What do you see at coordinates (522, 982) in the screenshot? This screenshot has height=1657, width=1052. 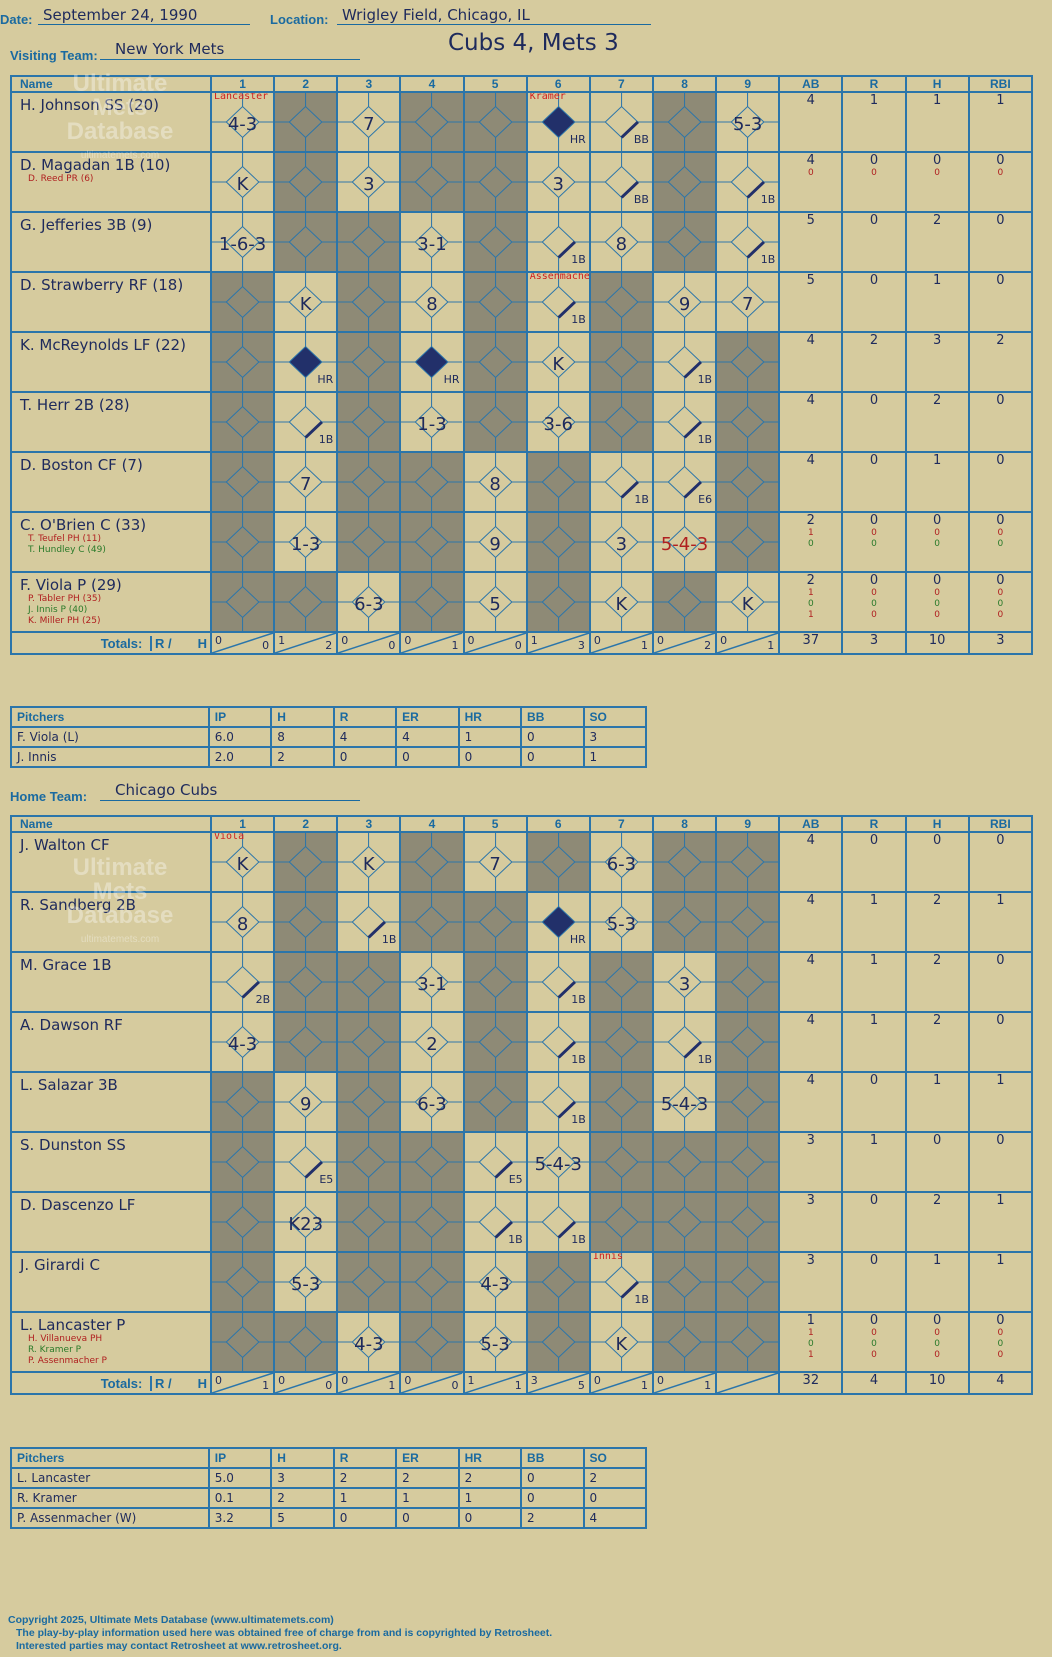 I see `batter-row: M. Grace 1B 2B 3-1 1B 3 4 1 2 0` at bounding box center [522, 982].